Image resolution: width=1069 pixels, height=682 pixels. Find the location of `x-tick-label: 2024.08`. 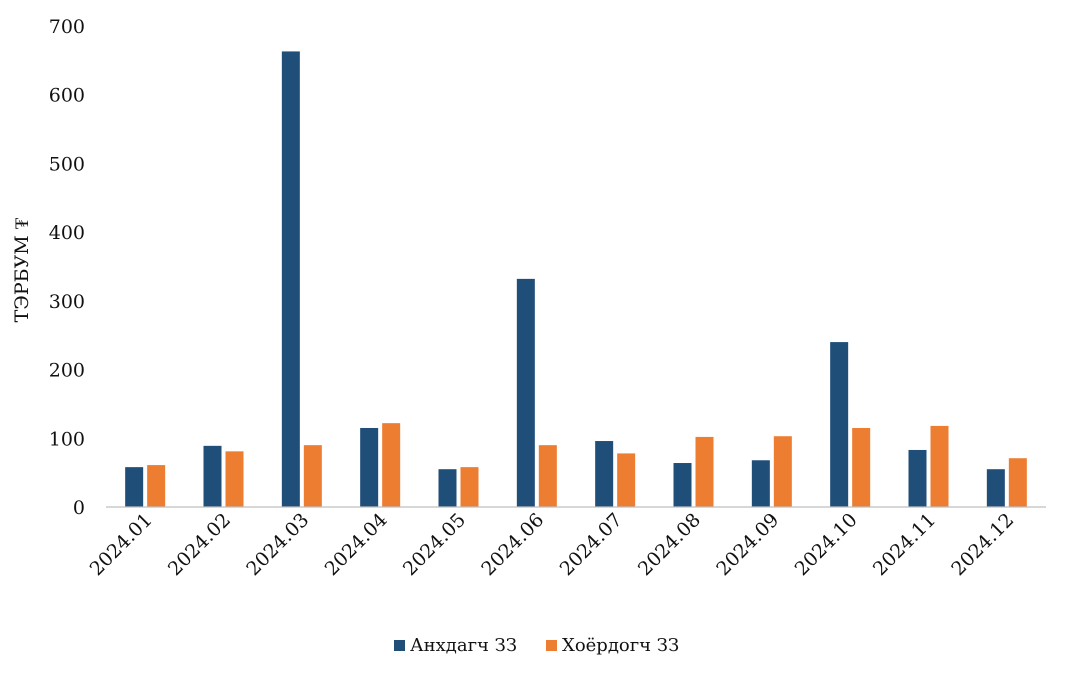

x-tick-label: 2024.08 is located at coordinates (669, 544).